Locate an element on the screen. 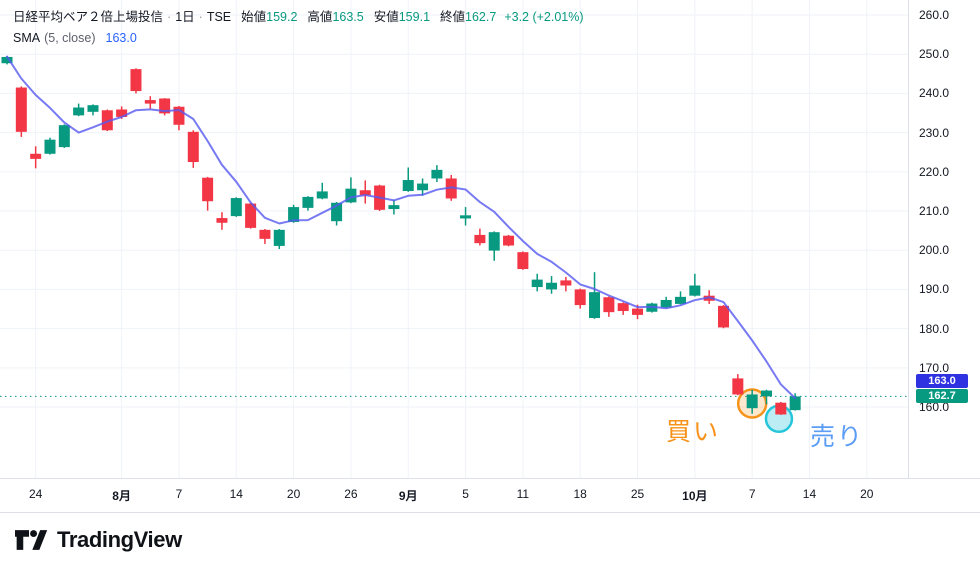 The height and width of the screenshot is (573, 980). price-axis-label: 220.0 is located at coordinates (934, 171).